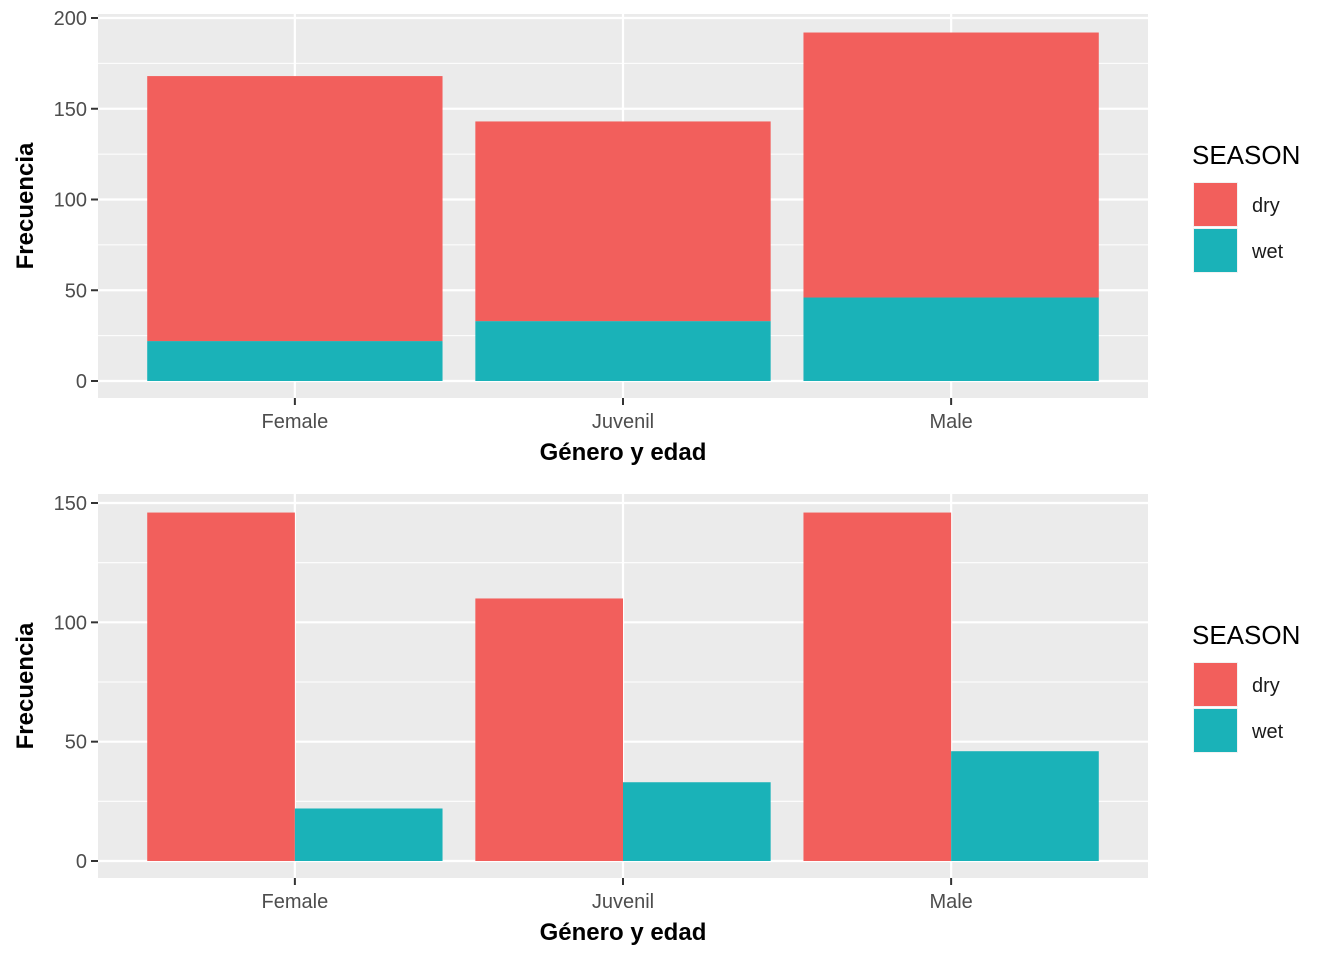  I want to click on y-tick-label: 200, so click(70, 19).